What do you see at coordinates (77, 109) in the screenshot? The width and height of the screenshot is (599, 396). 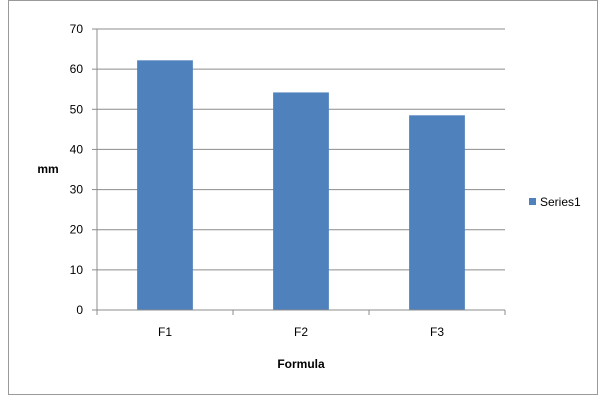 I see `y-tick-label: 50` at bounding box center [77, 109].